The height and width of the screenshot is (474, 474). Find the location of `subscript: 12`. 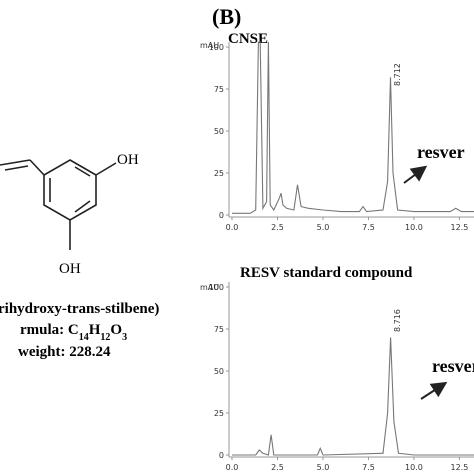

subscript: 12 is located at coordinates (105, 337).